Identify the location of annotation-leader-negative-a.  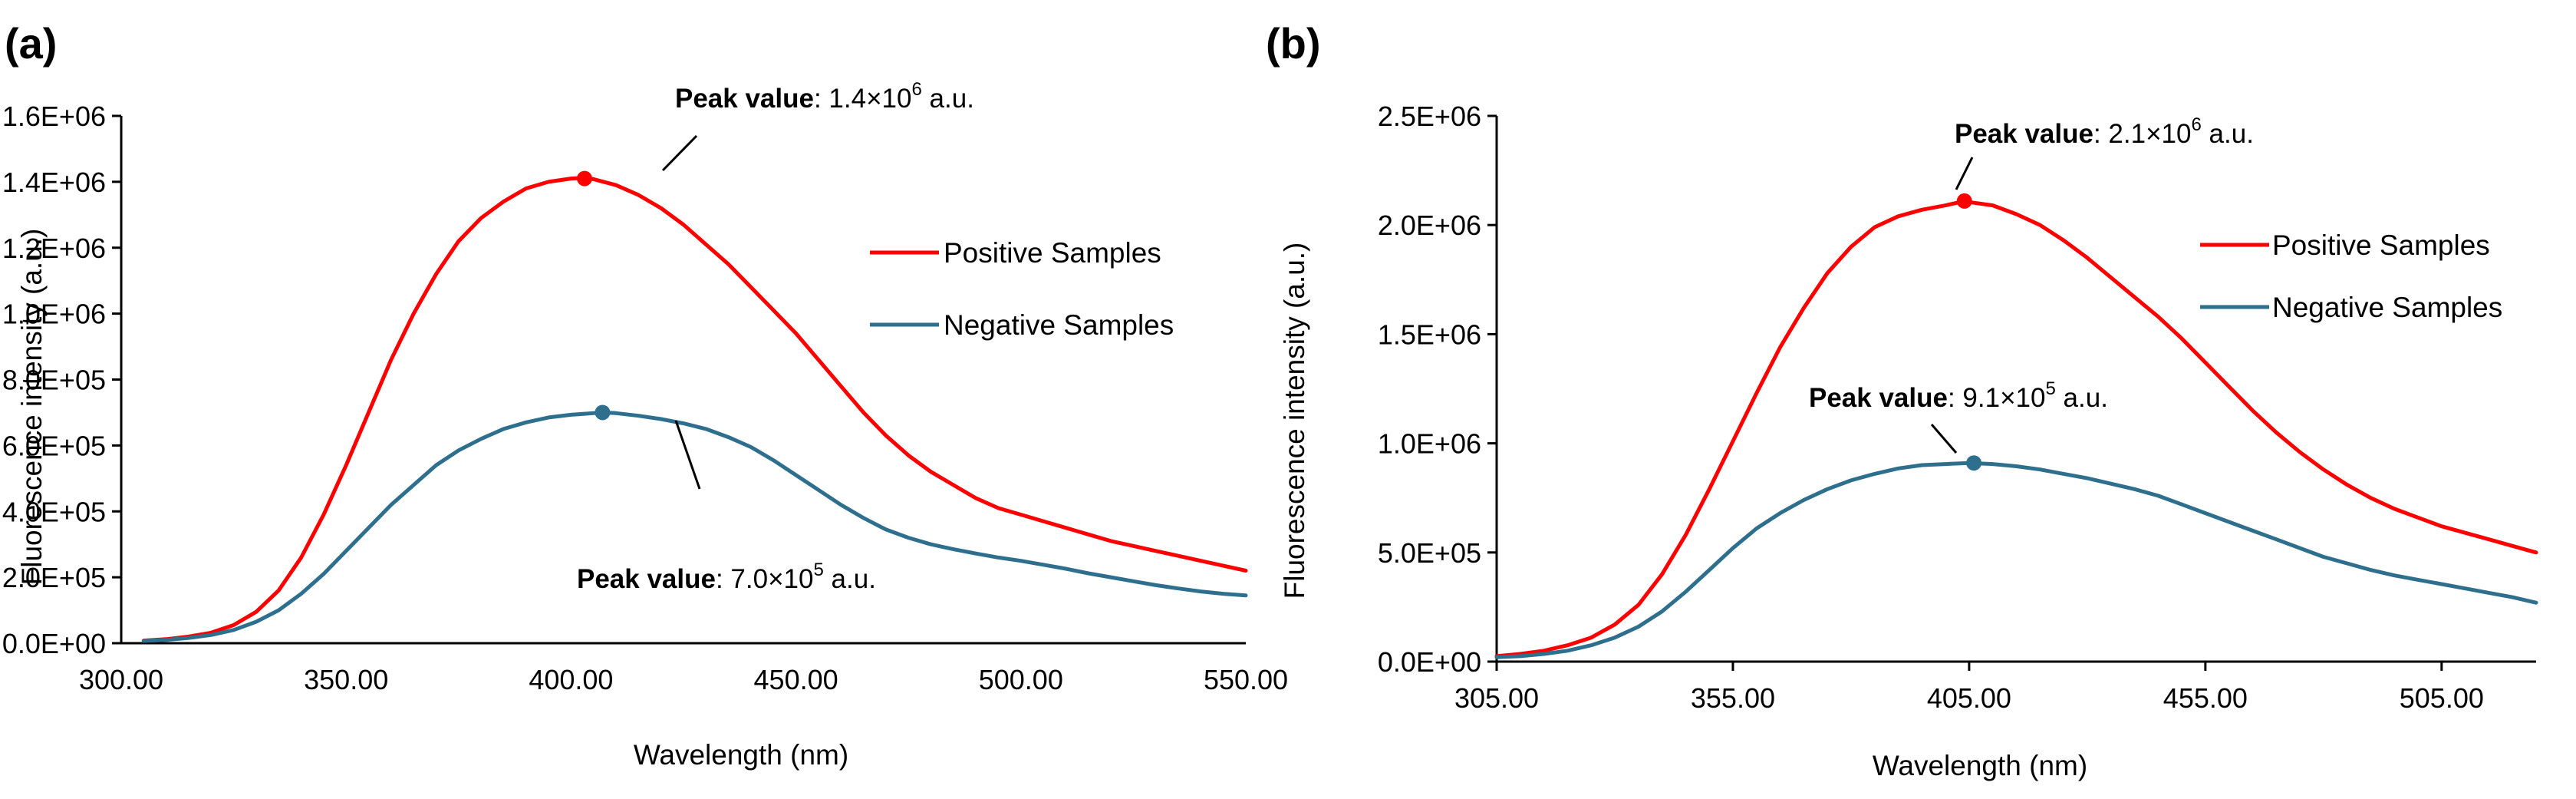
(687, 455).